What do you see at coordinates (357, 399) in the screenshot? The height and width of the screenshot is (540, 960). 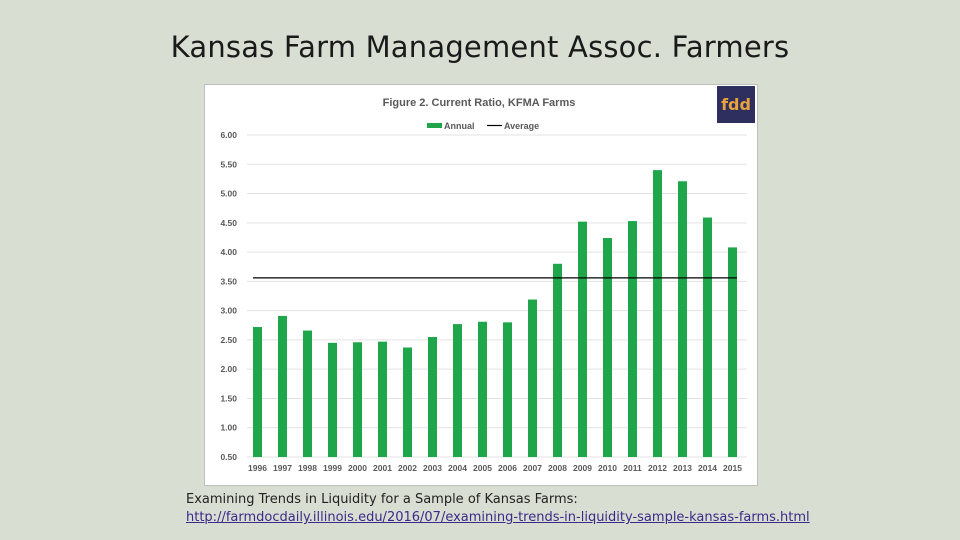 I see `bar-2000` at bounding box center [357, 399].